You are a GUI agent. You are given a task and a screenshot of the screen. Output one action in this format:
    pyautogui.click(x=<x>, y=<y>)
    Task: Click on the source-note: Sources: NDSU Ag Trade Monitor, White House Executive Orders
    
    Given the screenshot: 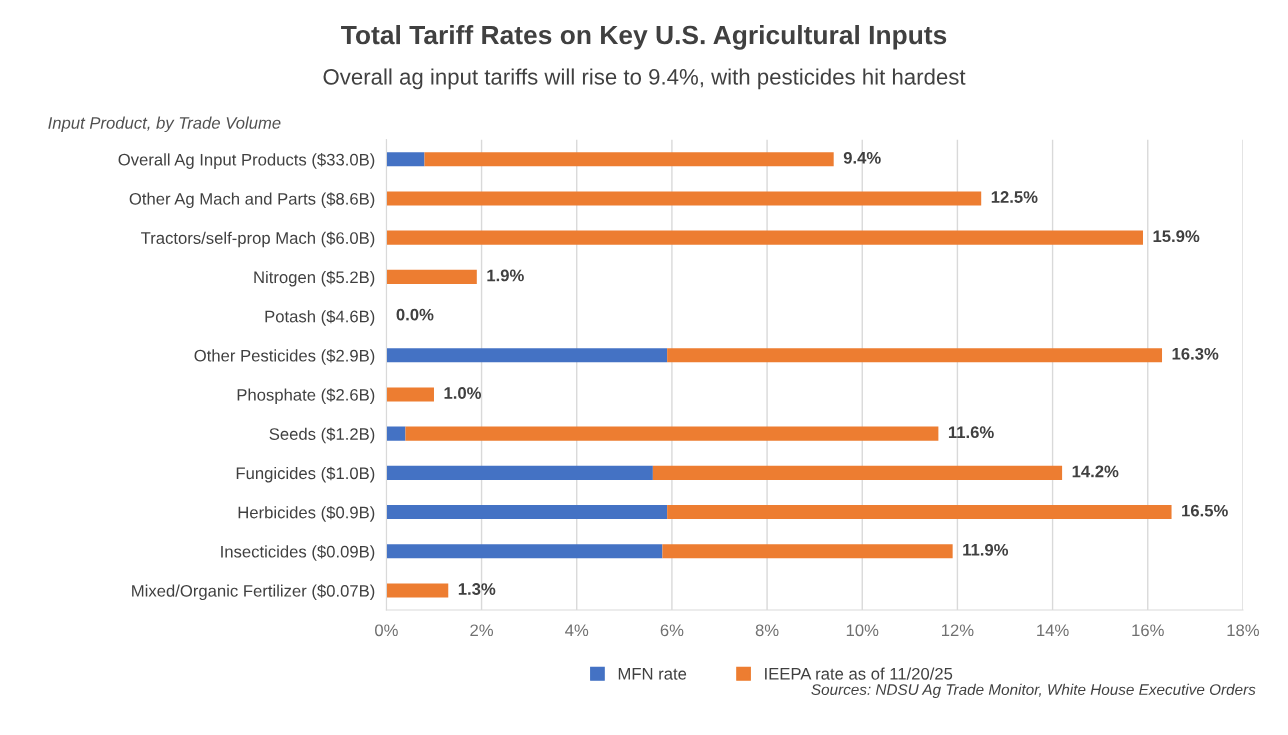 What is the action you would take?
    pyautogui.click(x=1033, y=691)
    